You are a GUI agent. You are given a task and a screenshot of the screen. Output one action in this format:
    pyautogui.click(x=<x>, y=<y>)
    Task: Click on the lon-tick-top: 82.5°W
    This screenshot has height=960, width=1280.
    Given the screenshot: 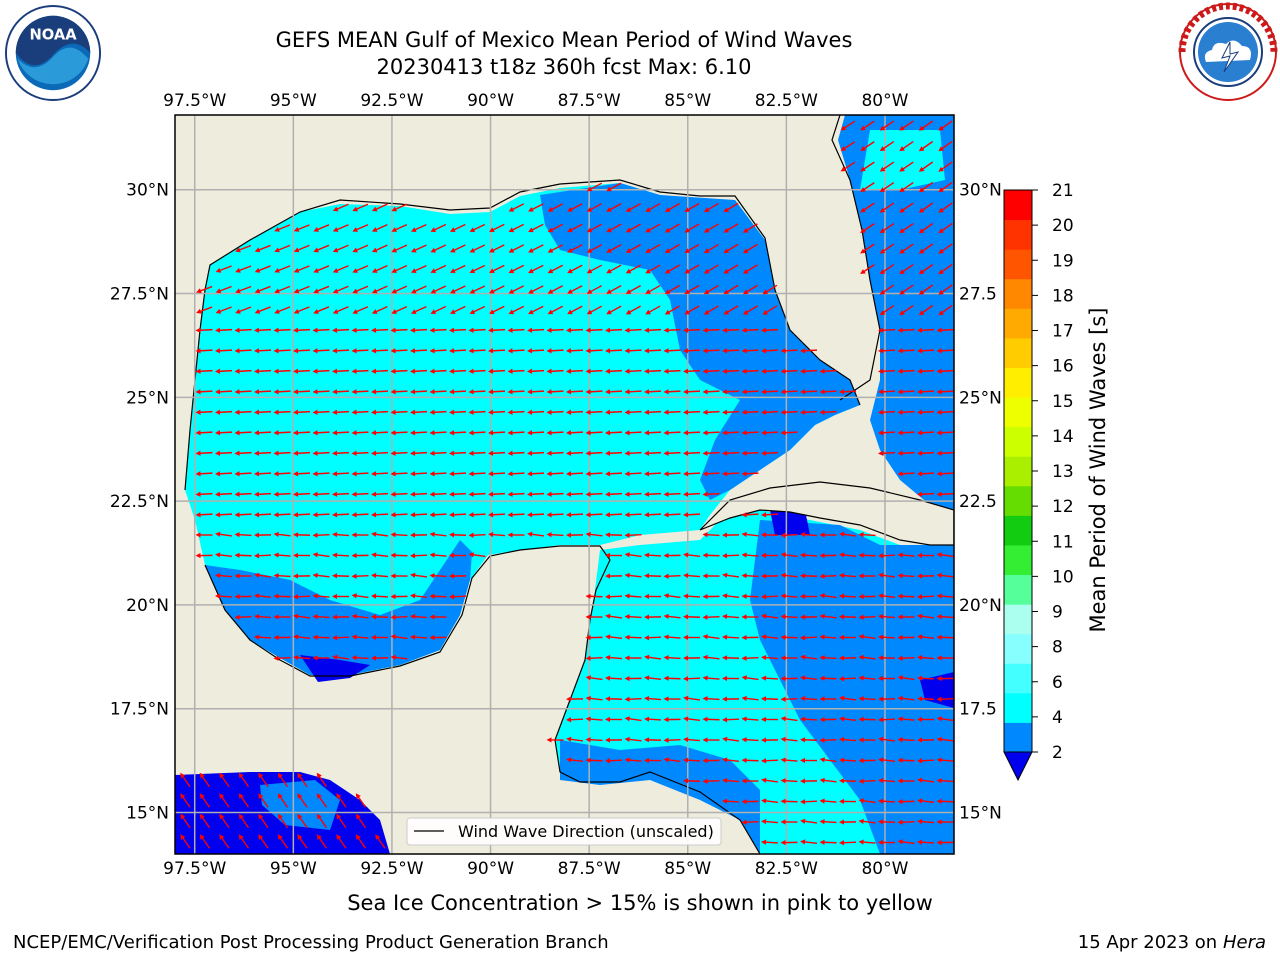 What is the action you would take?
    pyautogui.click(x=786, y=101)
    